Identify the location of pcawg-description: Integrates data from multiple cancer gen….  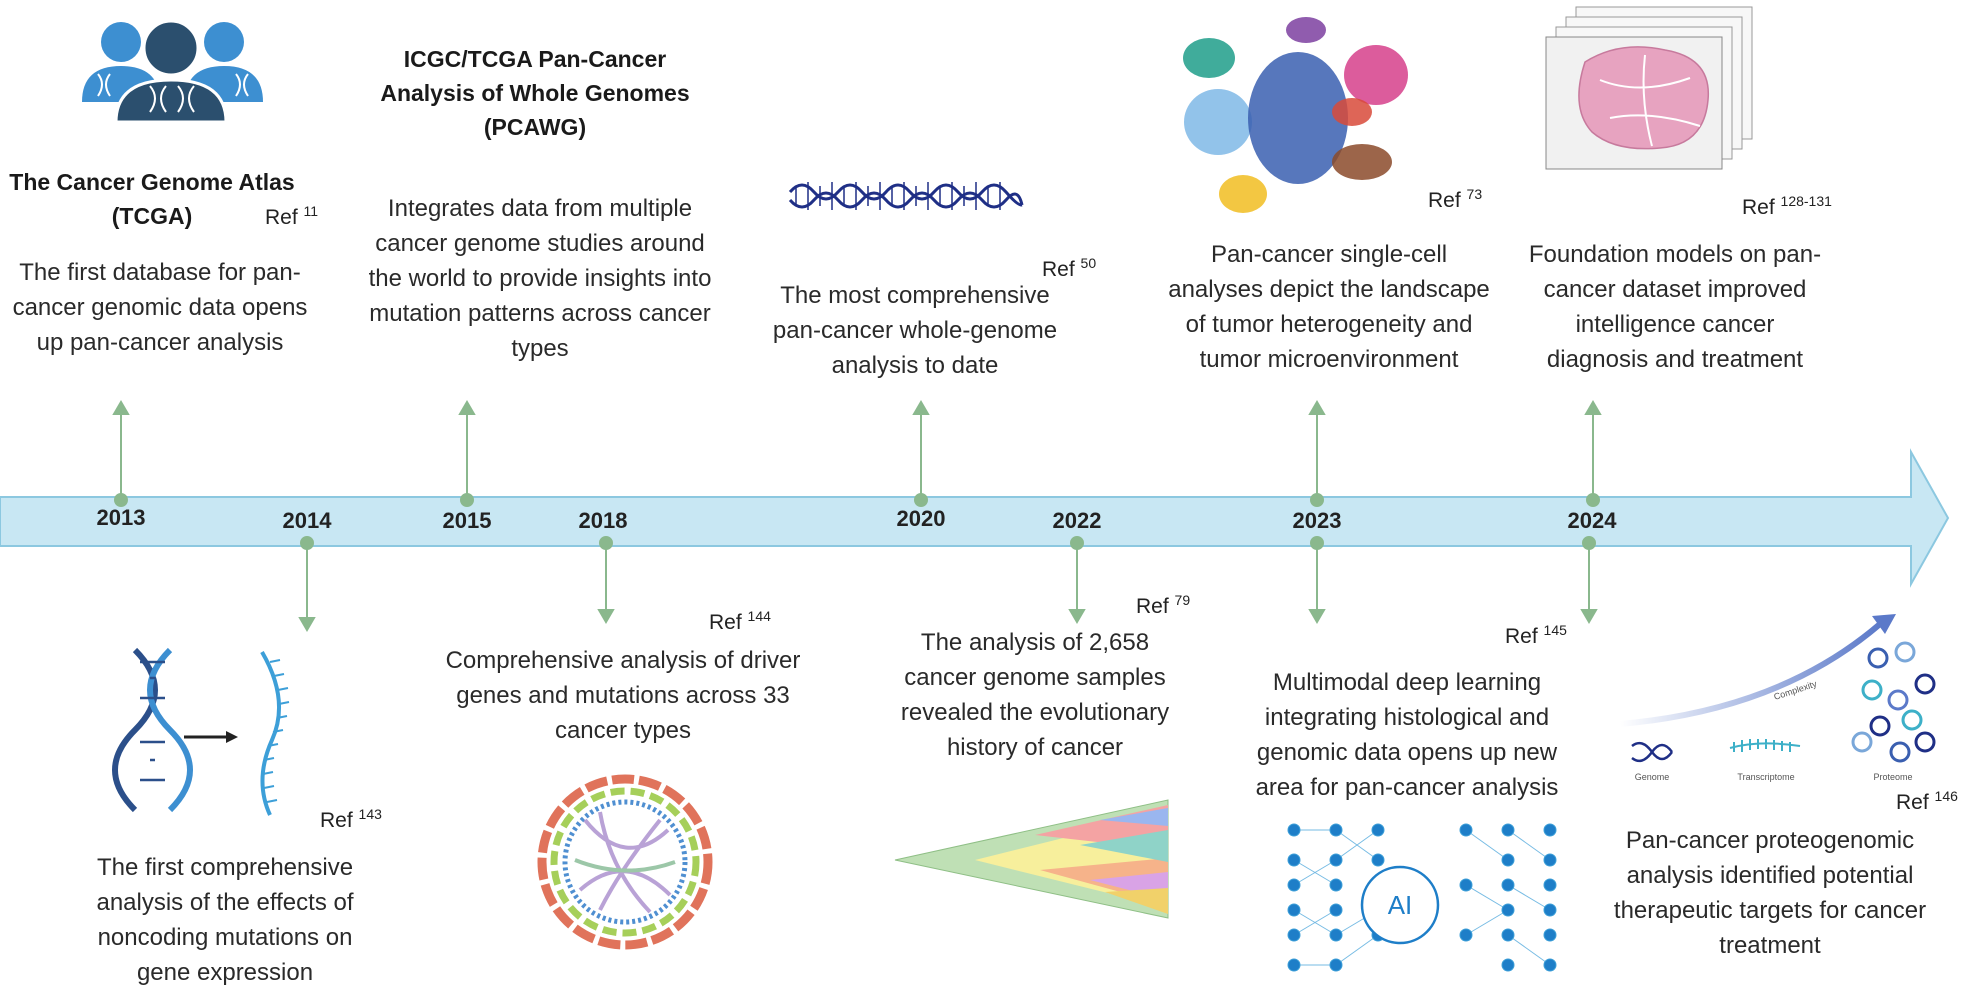
(540, 278).